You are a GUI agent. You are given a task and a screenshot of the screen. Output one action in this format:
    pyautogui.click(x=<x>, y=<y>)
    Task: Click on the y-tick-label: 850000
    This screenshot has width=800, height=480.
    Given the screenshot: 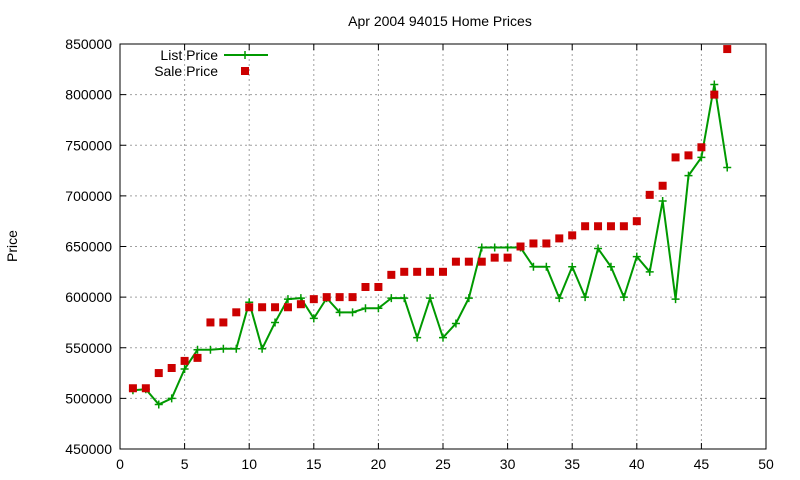 What is the action you would take?
    pyautogui.click(x=88, y=44)
    